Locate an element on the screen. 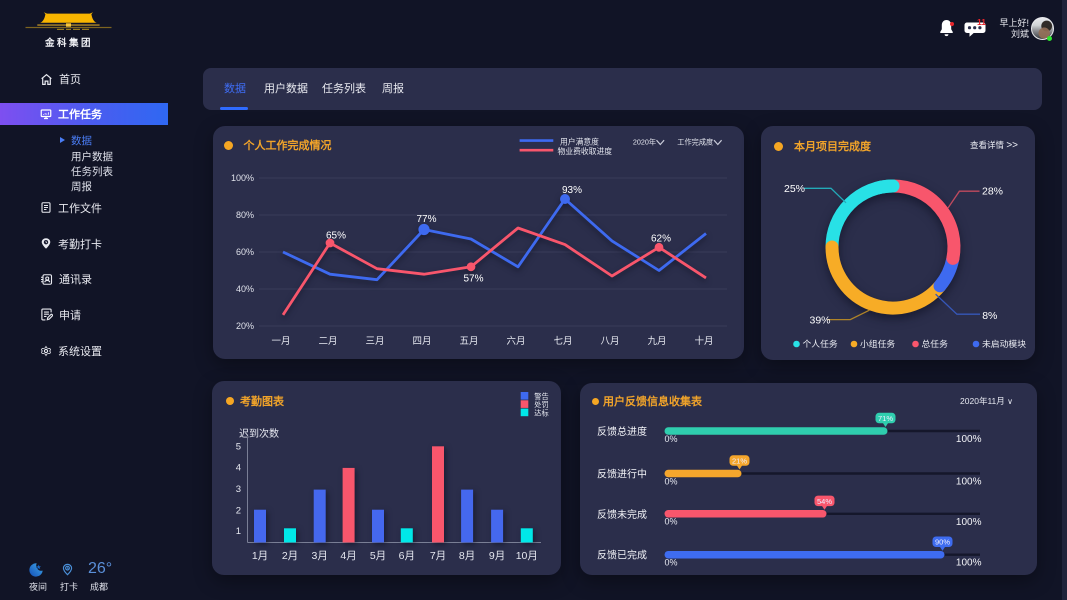 This screenshot has width=1067, height=600. svg-text: 8% is located at coordinates (989, 316).